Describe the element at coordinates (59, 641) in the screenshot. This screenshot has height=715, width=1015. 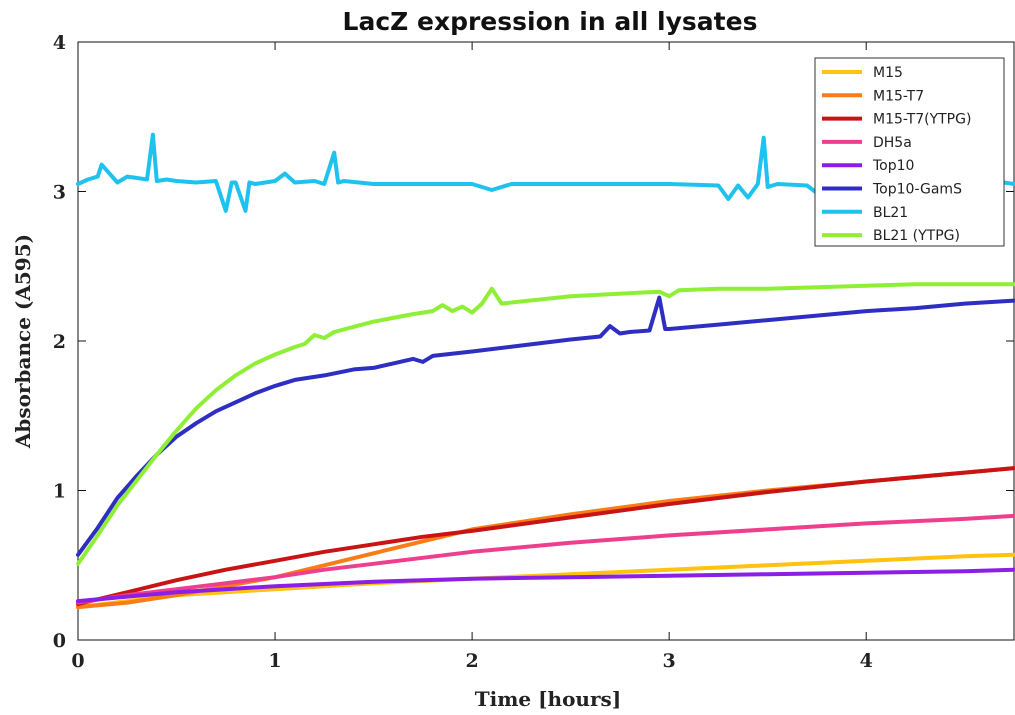
I see `y-tick-label: 0` at that location.